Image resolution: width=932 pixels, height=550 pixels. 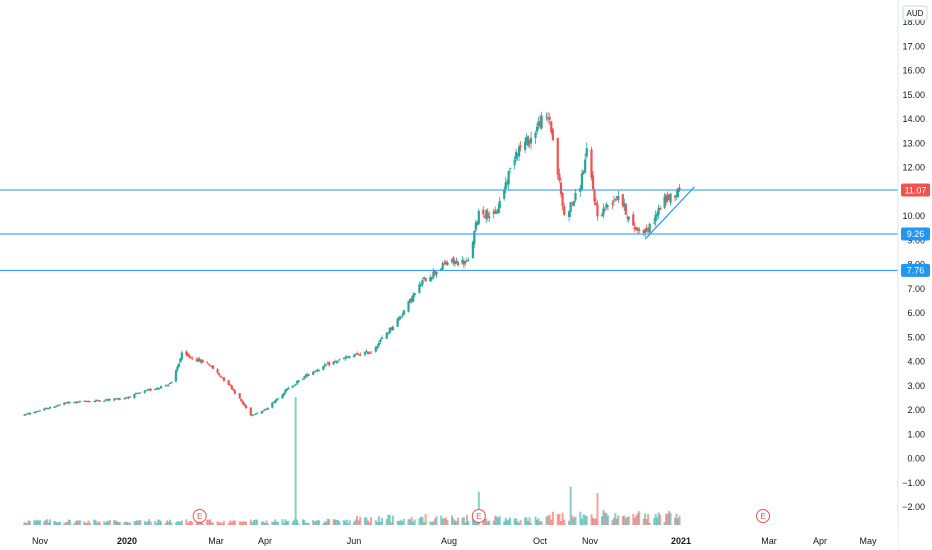 I want to click on x-tick-label: 2020, so click(x=127, y=541).